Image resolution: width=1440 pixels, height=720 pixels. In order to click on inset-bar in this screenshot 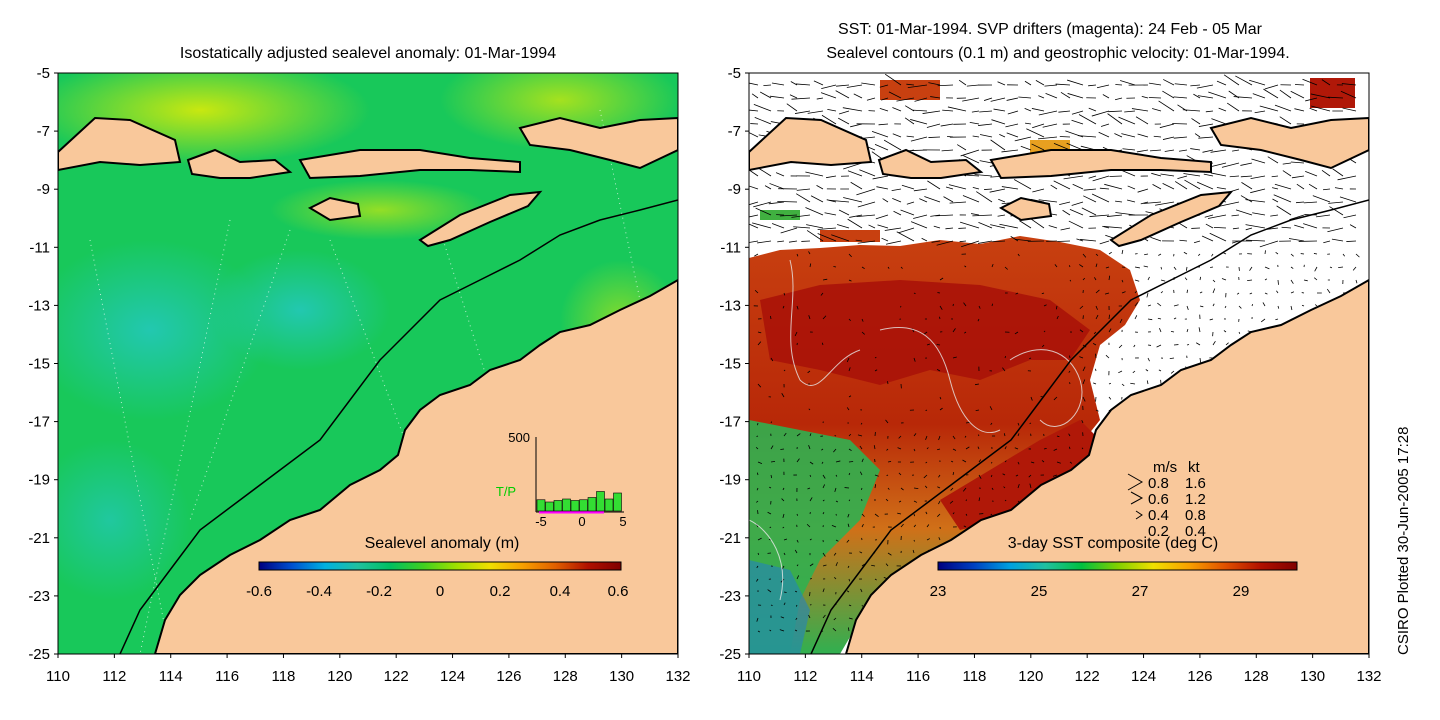, I will do `click(600, 501)`.